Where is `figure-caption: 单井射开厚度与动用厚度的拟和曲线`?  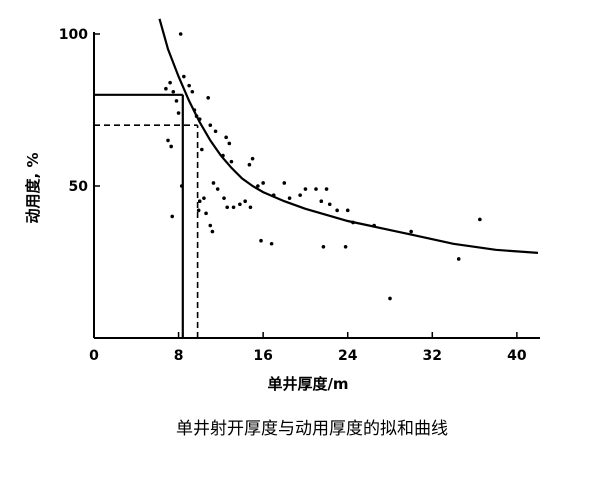 figure-caption: 单井射开厚度与动用厚度的拟和曲线 is located at coordinates (312, 429).